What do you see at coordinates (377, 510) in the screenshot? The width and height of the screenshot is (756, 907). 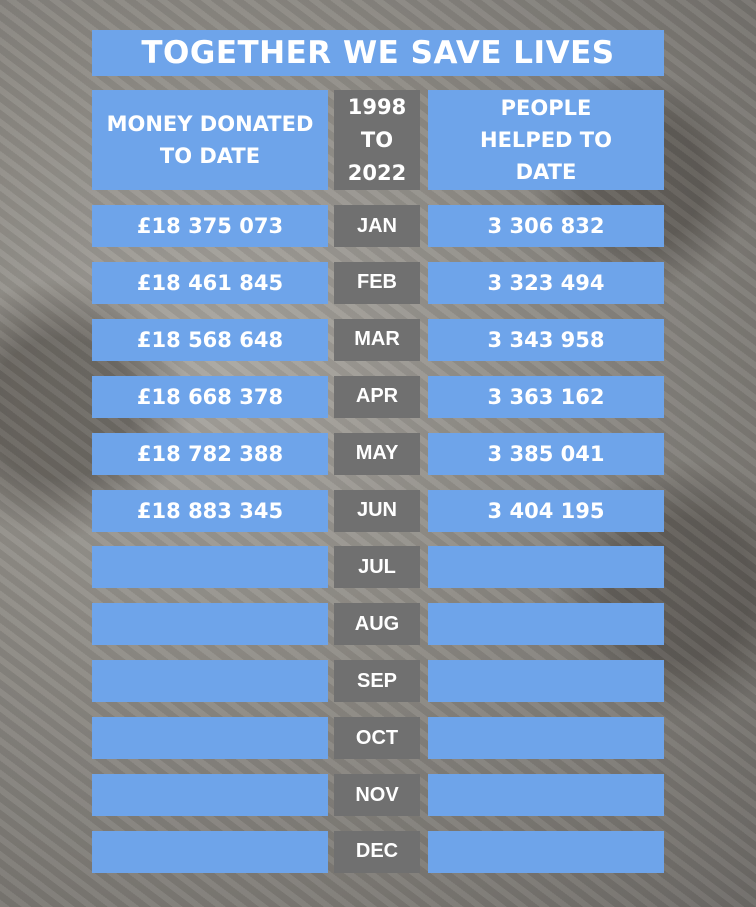 I see `month-cell: JUN` at bounding box center [377, 510].